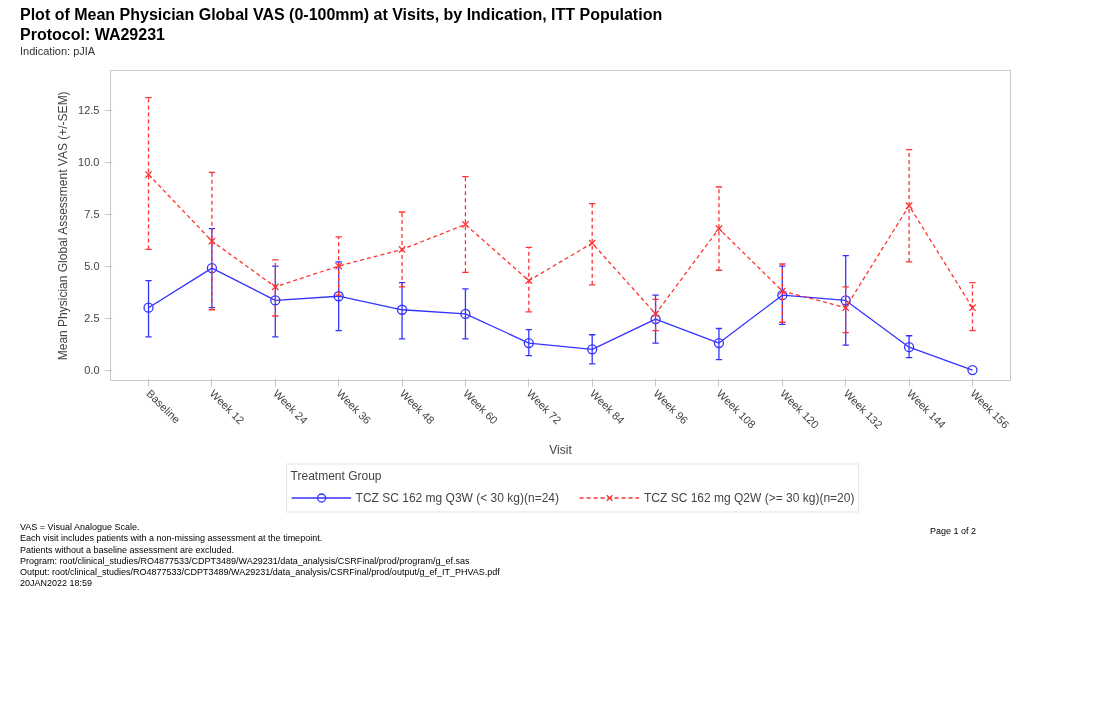 This screenshot has width=1094, height=722. I want to click on text: Page 1 of 2, so click(953, 532).